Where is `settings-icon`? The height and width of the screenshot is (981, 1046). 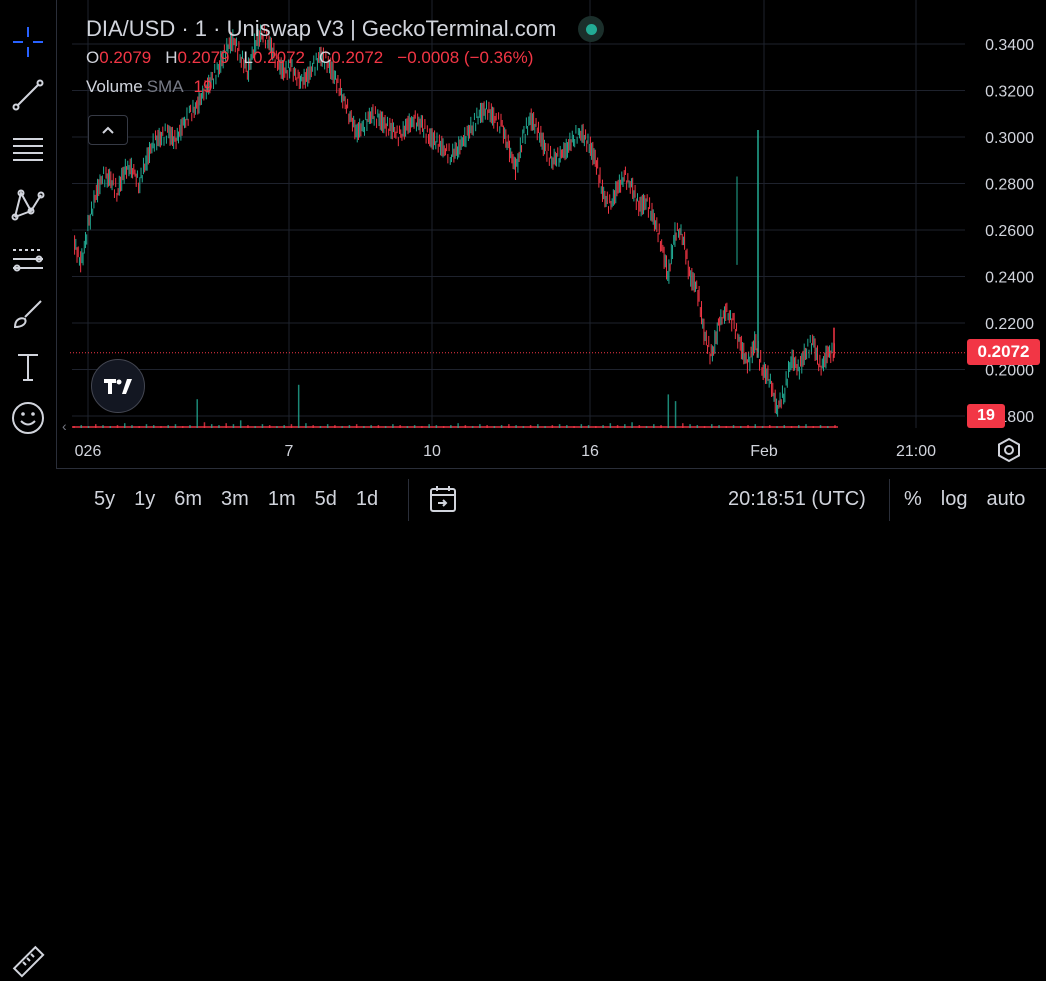 settings-icon is located at coordinates (1009, 450).